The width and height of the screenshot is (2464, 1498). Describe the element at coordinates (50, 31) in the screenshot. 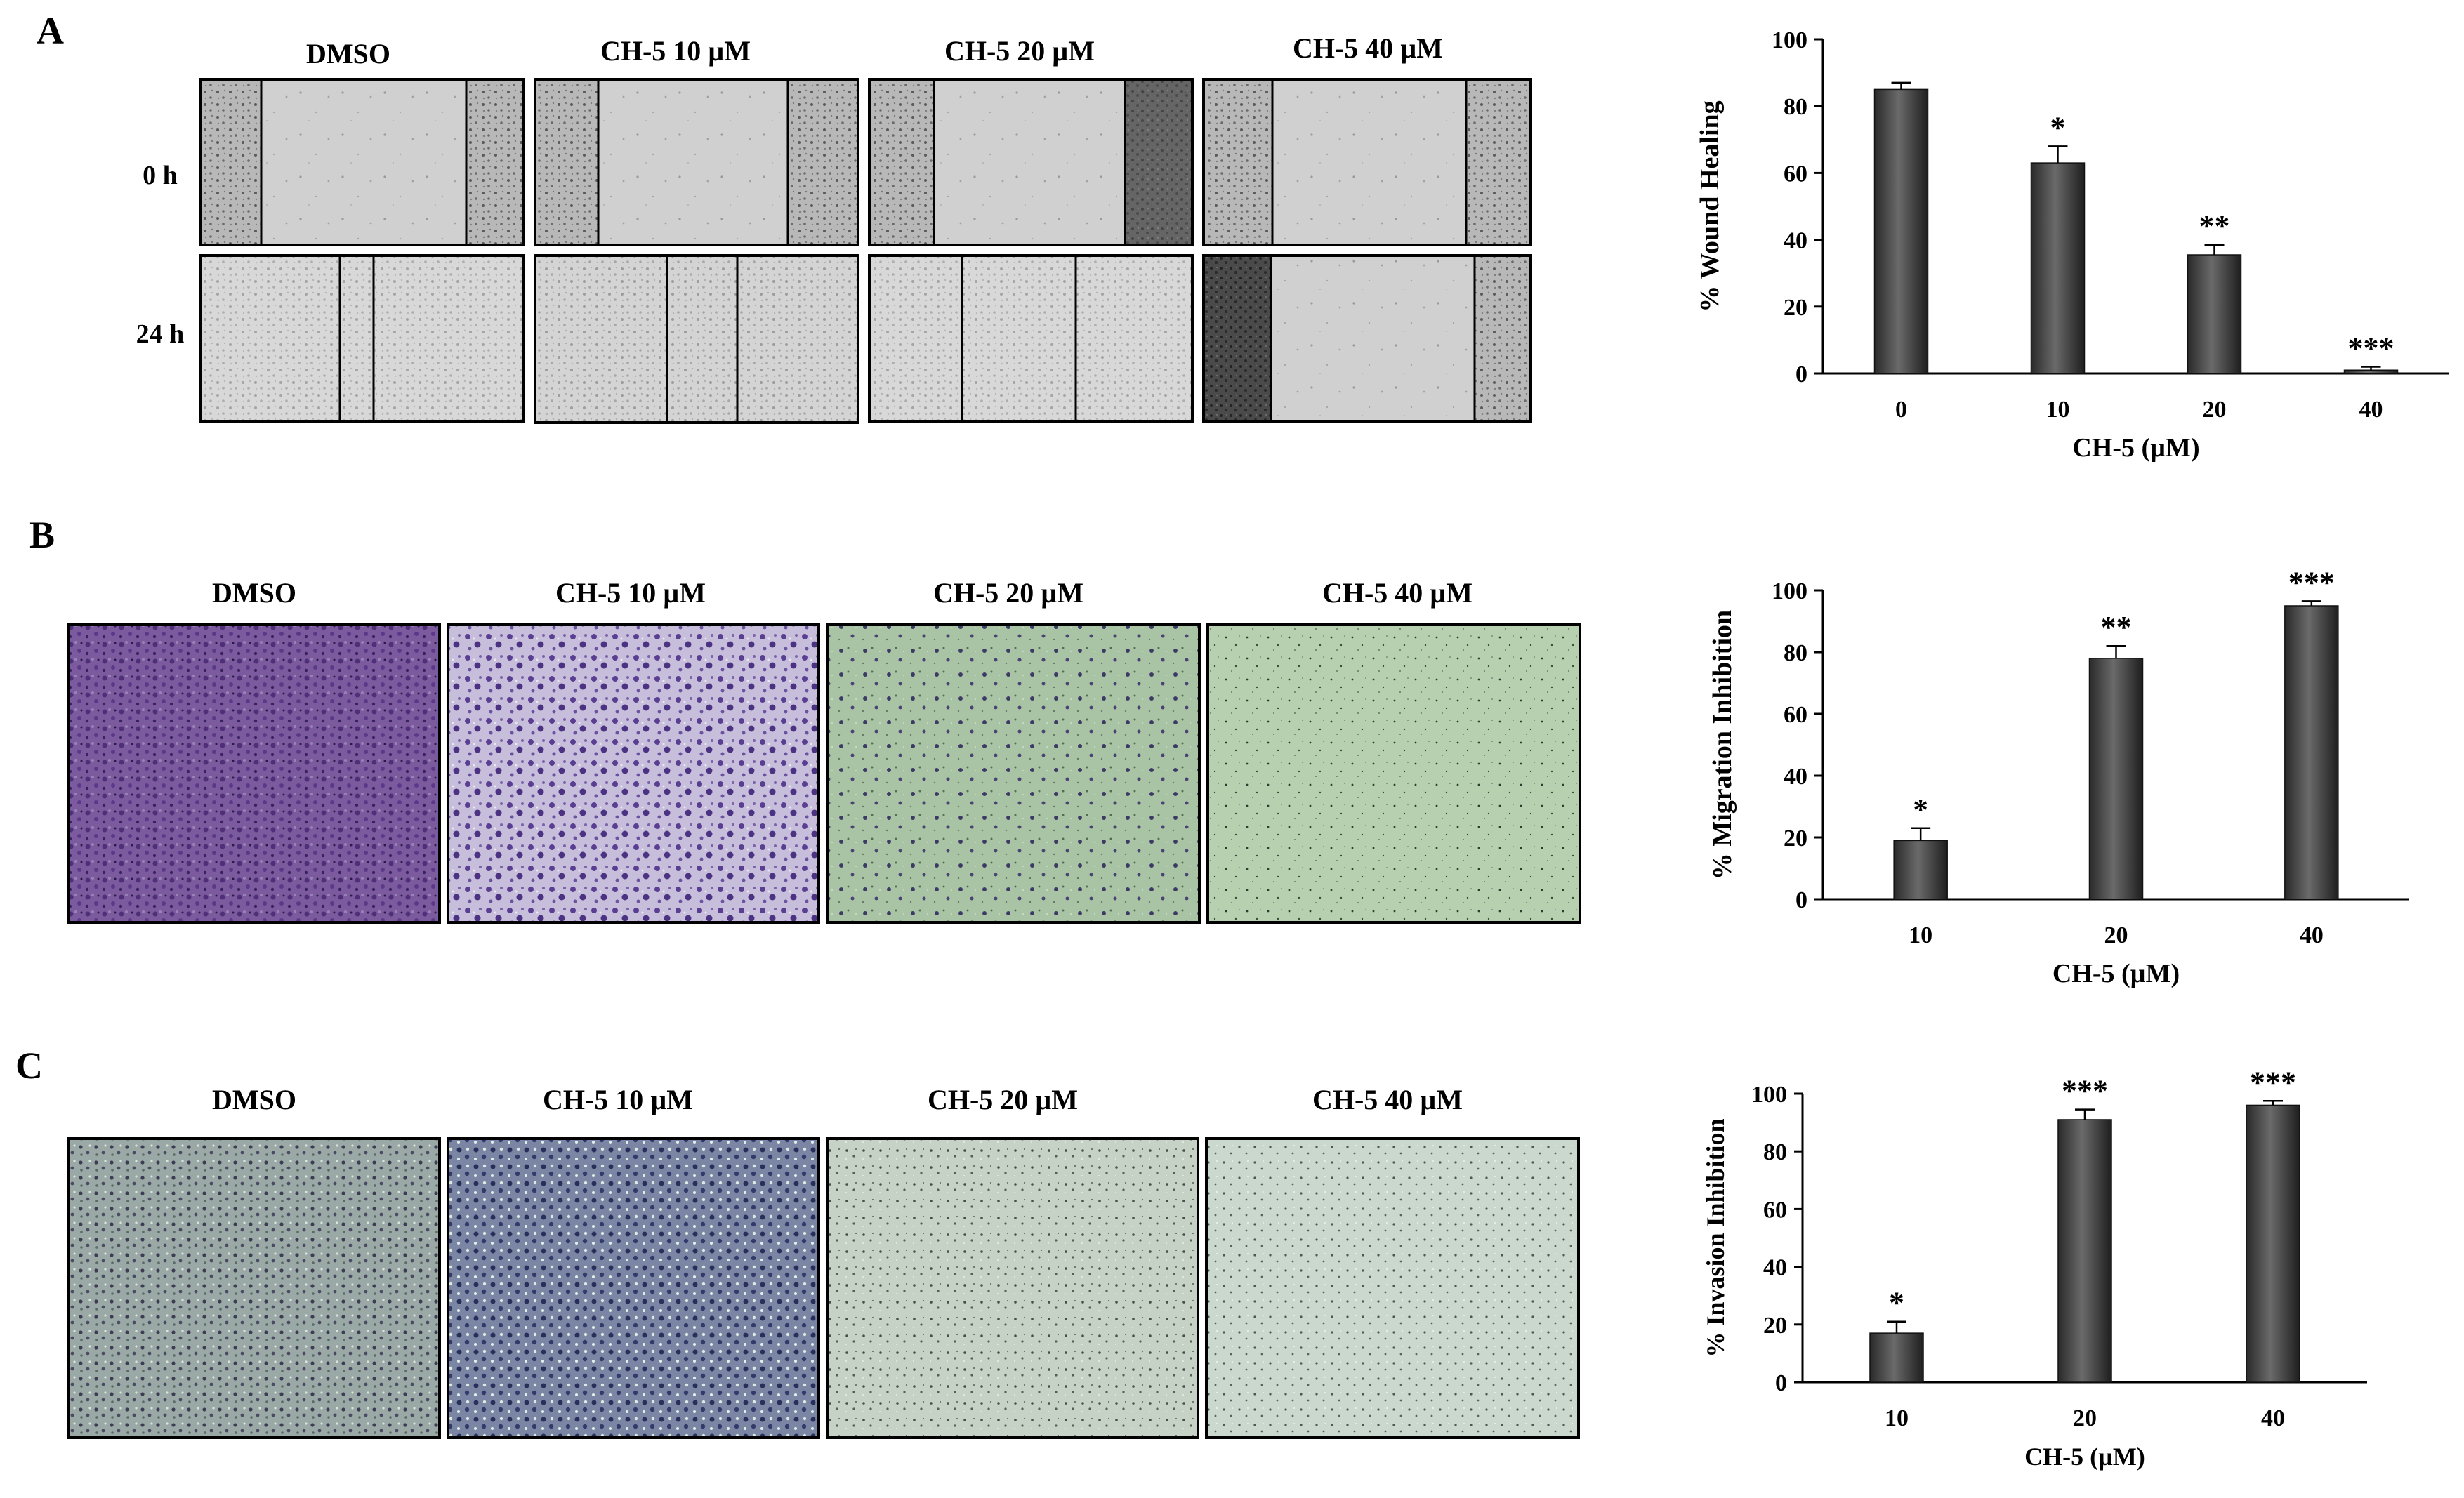

I see `panel-letter-a: A` at that location.